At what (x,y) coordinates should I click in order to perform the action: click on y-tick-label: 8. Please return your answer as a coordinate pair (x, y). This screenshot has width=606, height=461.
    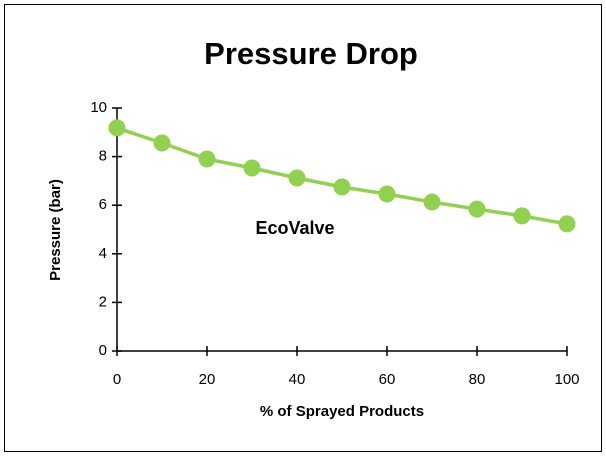
    Looking at the image, I should click on (103, 156).